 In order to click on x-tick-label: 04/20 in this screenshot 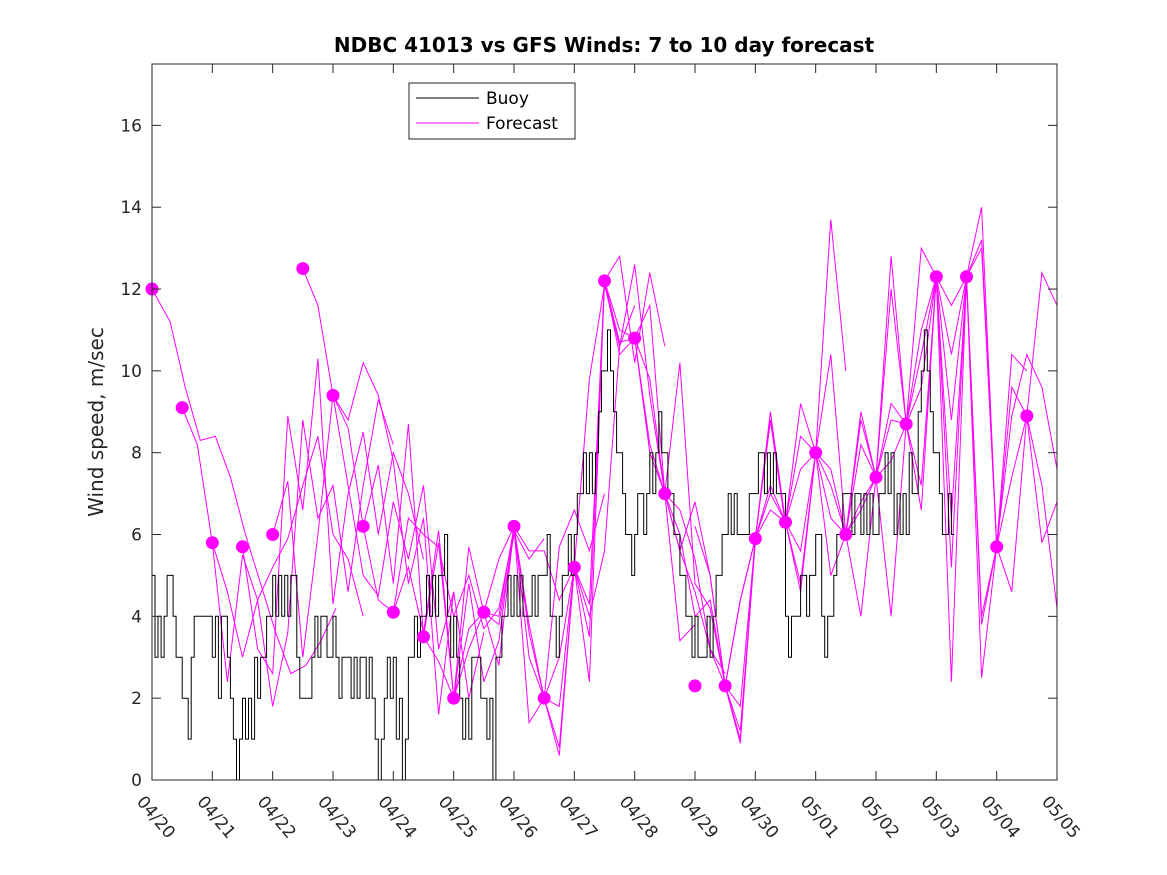, I will do `click(155, 817)`.